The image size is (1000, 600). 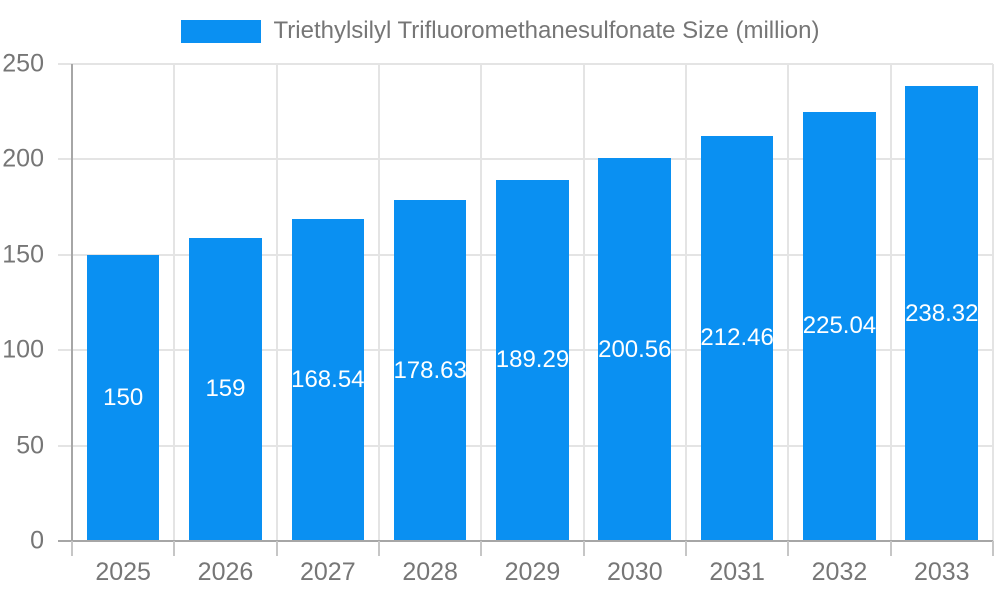 What do you see at coordinates (29, 302) in the screenshot?
I see `y-axis-tick-labels: 0 50 100 150 200 250` at bounding box center [29, 302].